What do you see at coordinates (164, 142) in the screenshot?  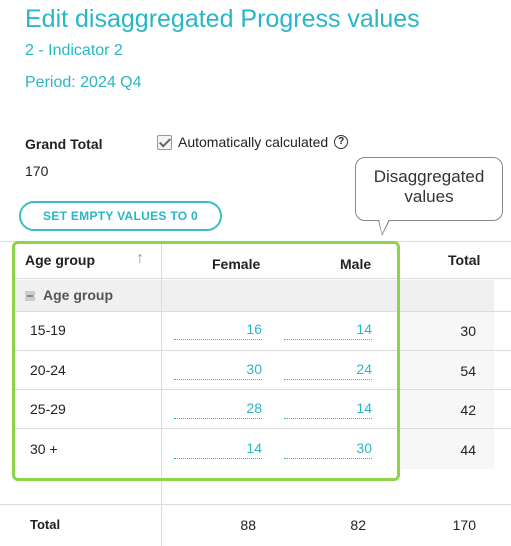 I see `auto-calc-checkbox` at bounding box center [164, 142].